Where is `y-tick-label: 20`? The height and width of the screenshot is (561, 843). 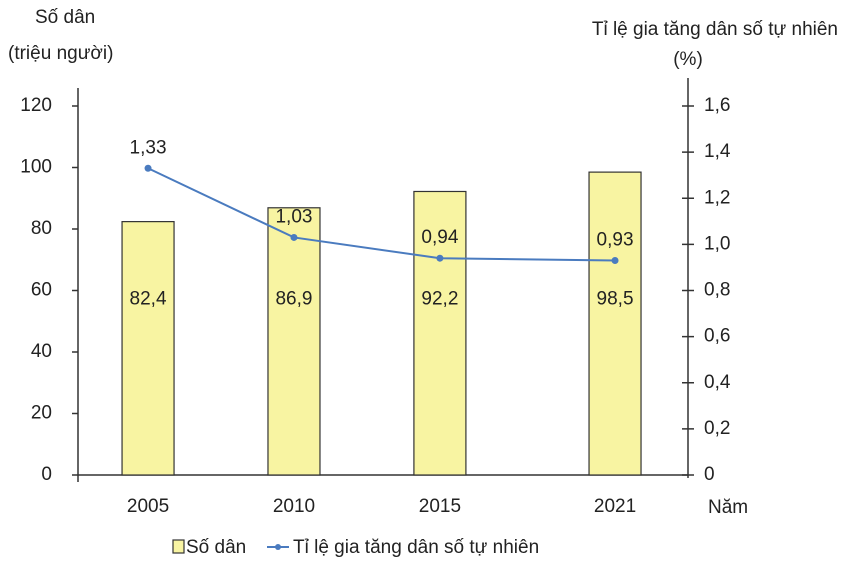 y-tick-label: 20 is located at coordinates (41, 413).